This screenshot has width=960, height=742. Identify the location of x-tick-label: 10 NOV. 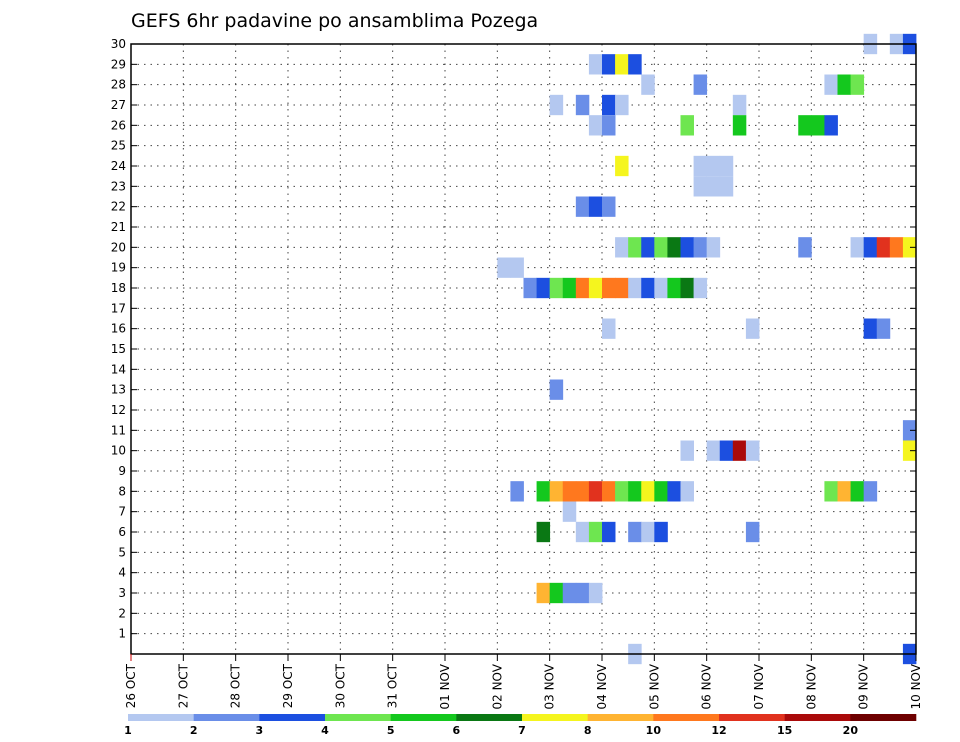
(916, 686).